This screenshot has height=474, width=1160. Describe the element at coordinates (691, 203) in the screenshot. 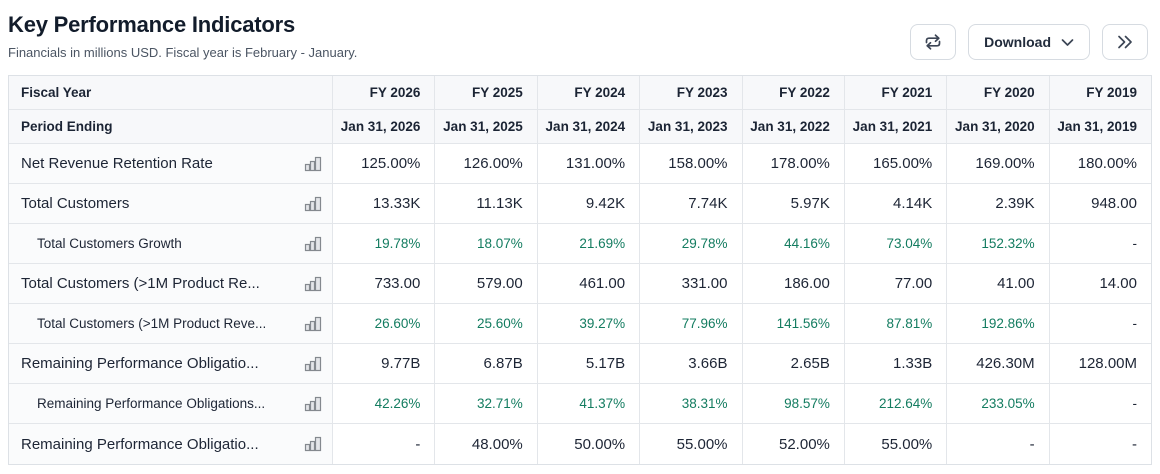

I see `metric-value-cell: 7.74K` at that location.